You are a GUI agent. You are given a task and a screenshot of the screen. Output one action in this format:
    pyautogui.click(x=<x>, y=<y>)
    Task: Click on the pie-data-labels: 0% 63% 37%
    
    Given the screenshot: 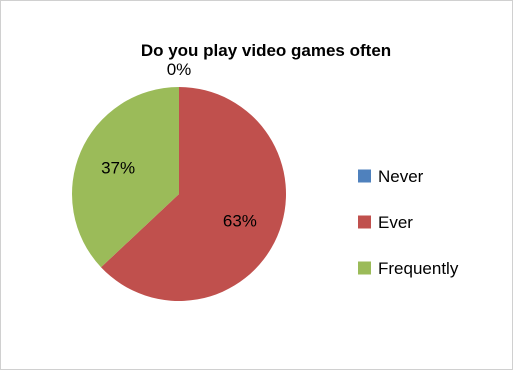 What is the action you would take?
    pyautogui.click(x=179, y=145)
    